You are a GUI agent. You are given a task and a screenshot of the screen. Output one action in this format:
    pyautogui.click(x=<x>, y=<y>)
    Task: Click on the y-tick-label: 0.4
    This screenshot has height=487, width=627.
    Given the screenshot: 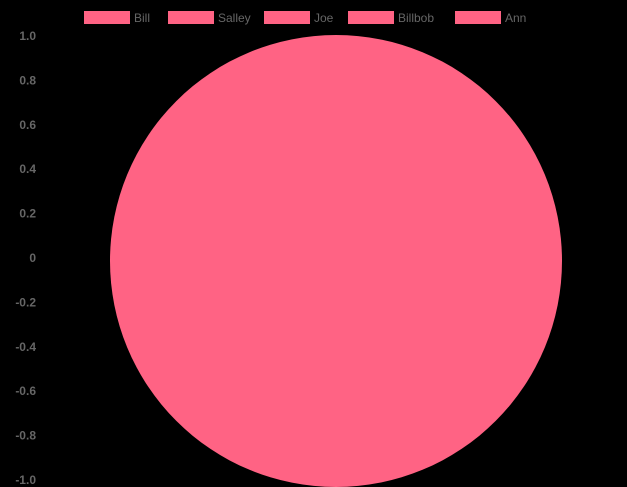 What is the action you would take?
    pyautogui.click(x=27, y=169)
    